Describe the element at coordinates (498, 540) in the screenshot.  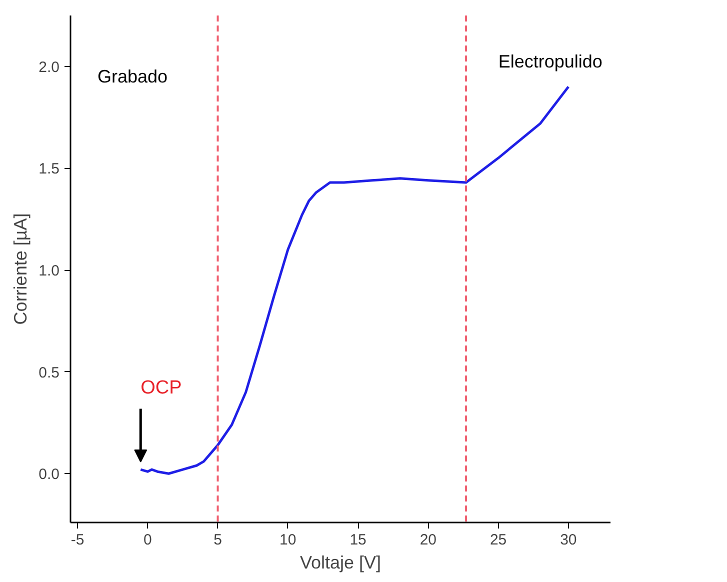
I see `x-tick-label: 25` at that location.